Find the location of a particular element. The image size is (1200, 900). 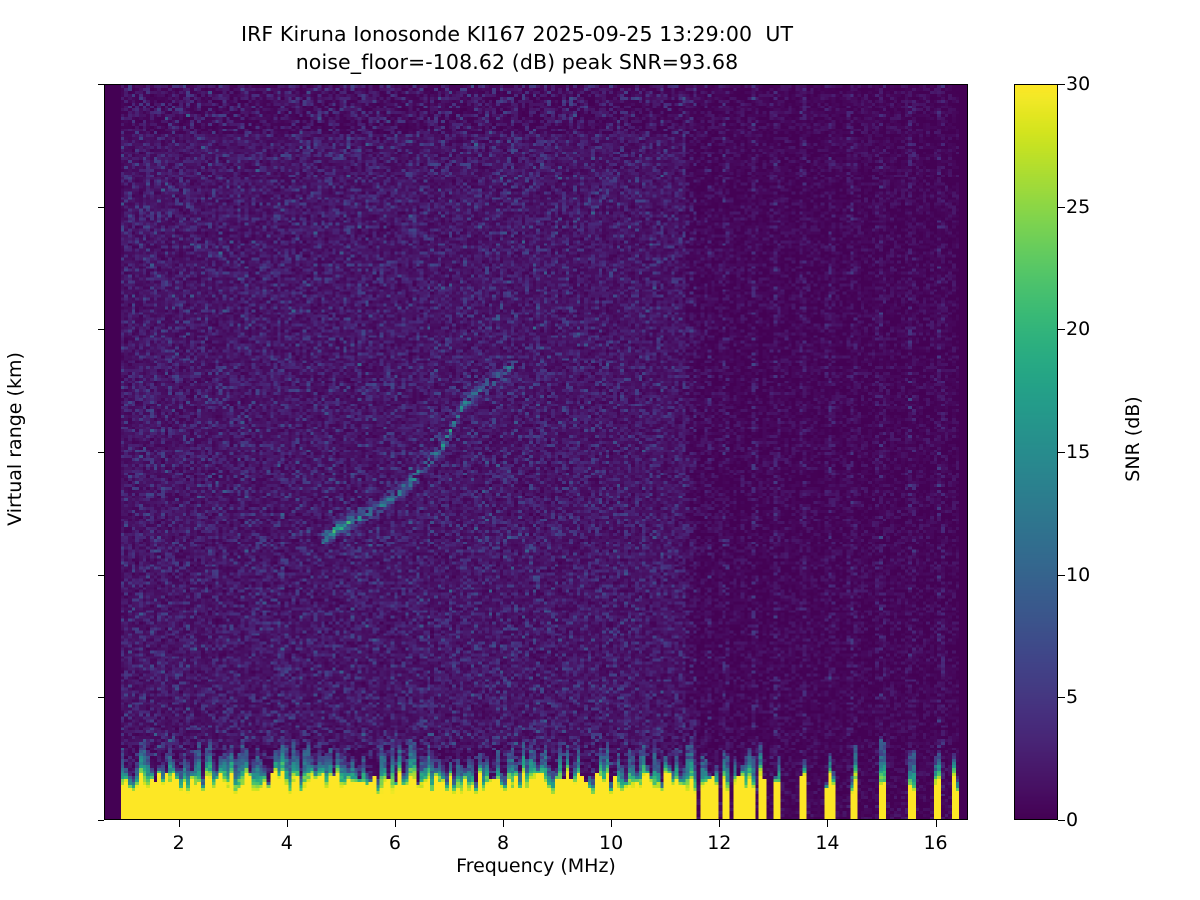

colorbar-gradient is located at coordinates (1036, 452).